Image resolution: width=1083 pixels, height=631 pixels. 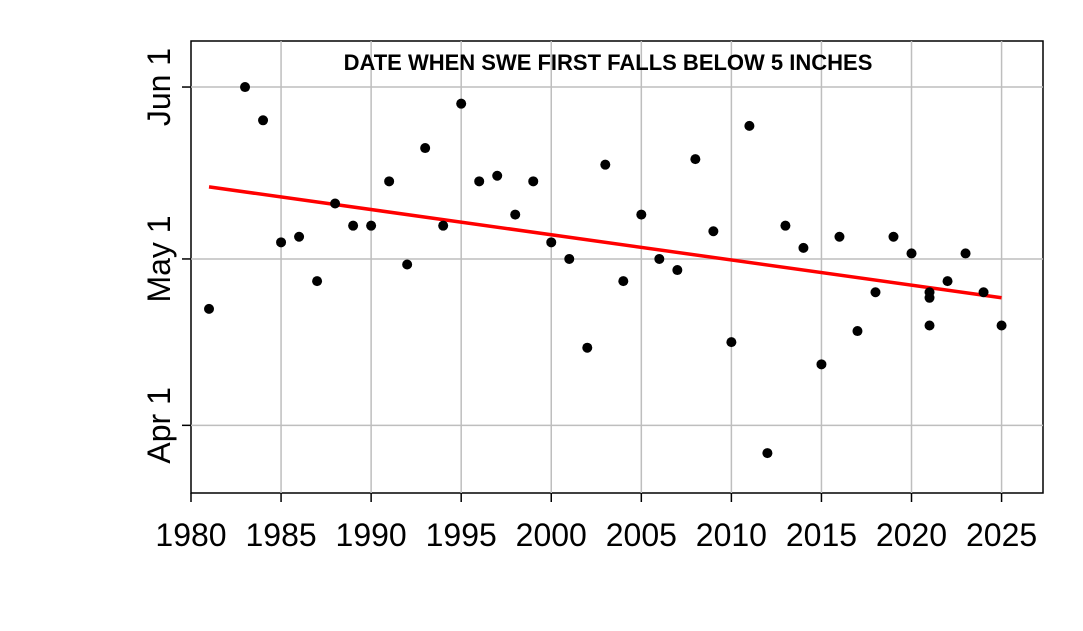 What do you see at coordinates (159, 425) in the screenshot?
I see `y-tick-label: Apr 1` at bounding box center [159, 425].